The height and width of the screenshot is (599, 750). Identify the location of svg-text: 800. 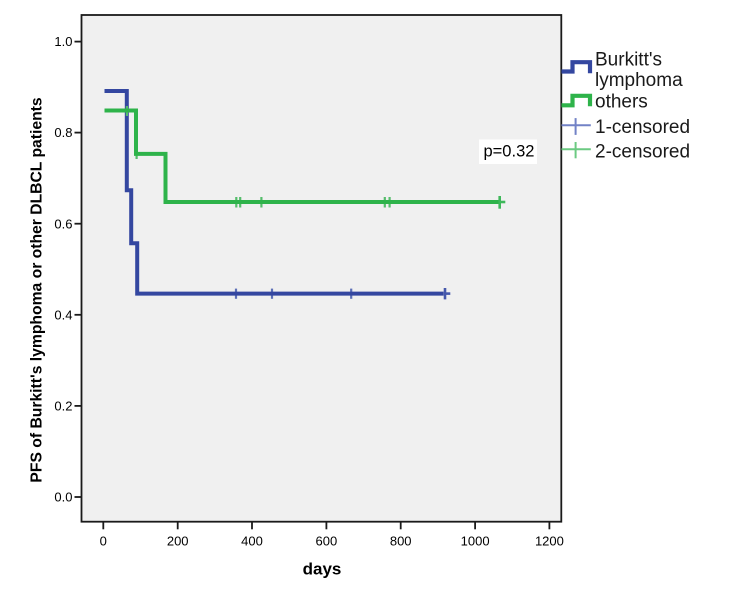
(401, 541).